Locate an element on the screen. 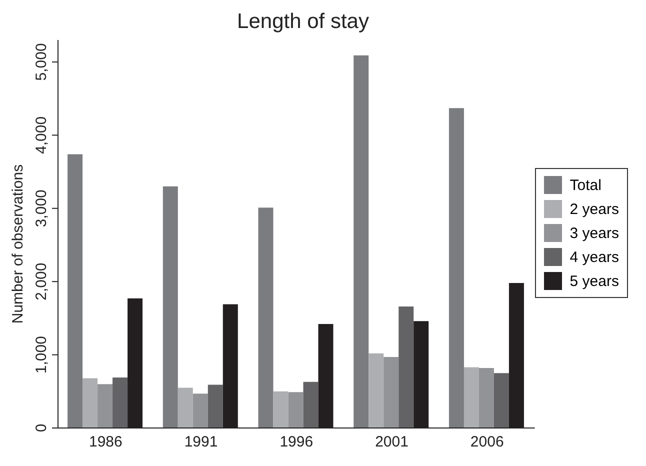 The height and width of the screenshot is (466, 646). y-tick-label: 2,000 is located at coordinates (41, 281).